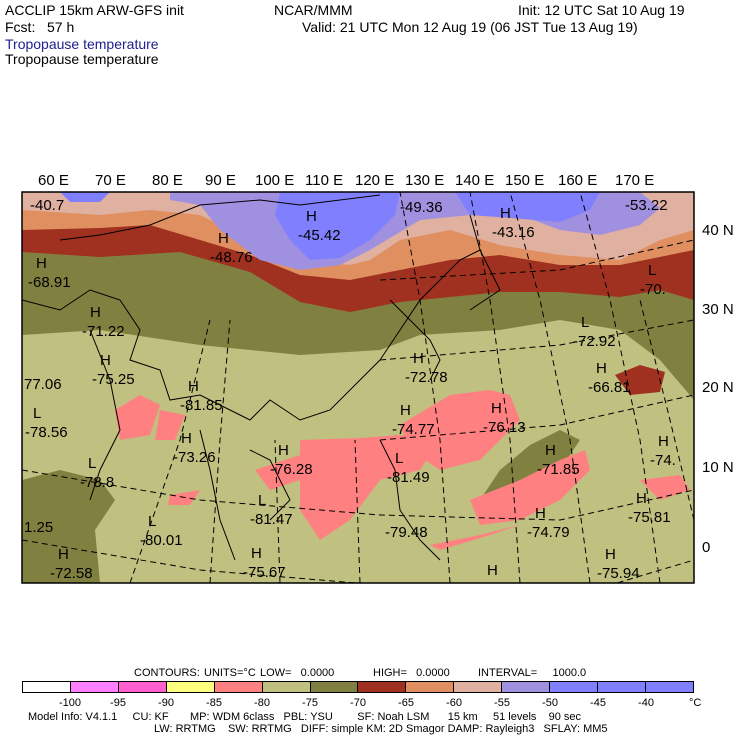 Image resolution: width=740 pixels, height=740 pixels. Describe the element at coordinates (550, 703) in the screenshot. I see `colorbar-label: -50` at that location.